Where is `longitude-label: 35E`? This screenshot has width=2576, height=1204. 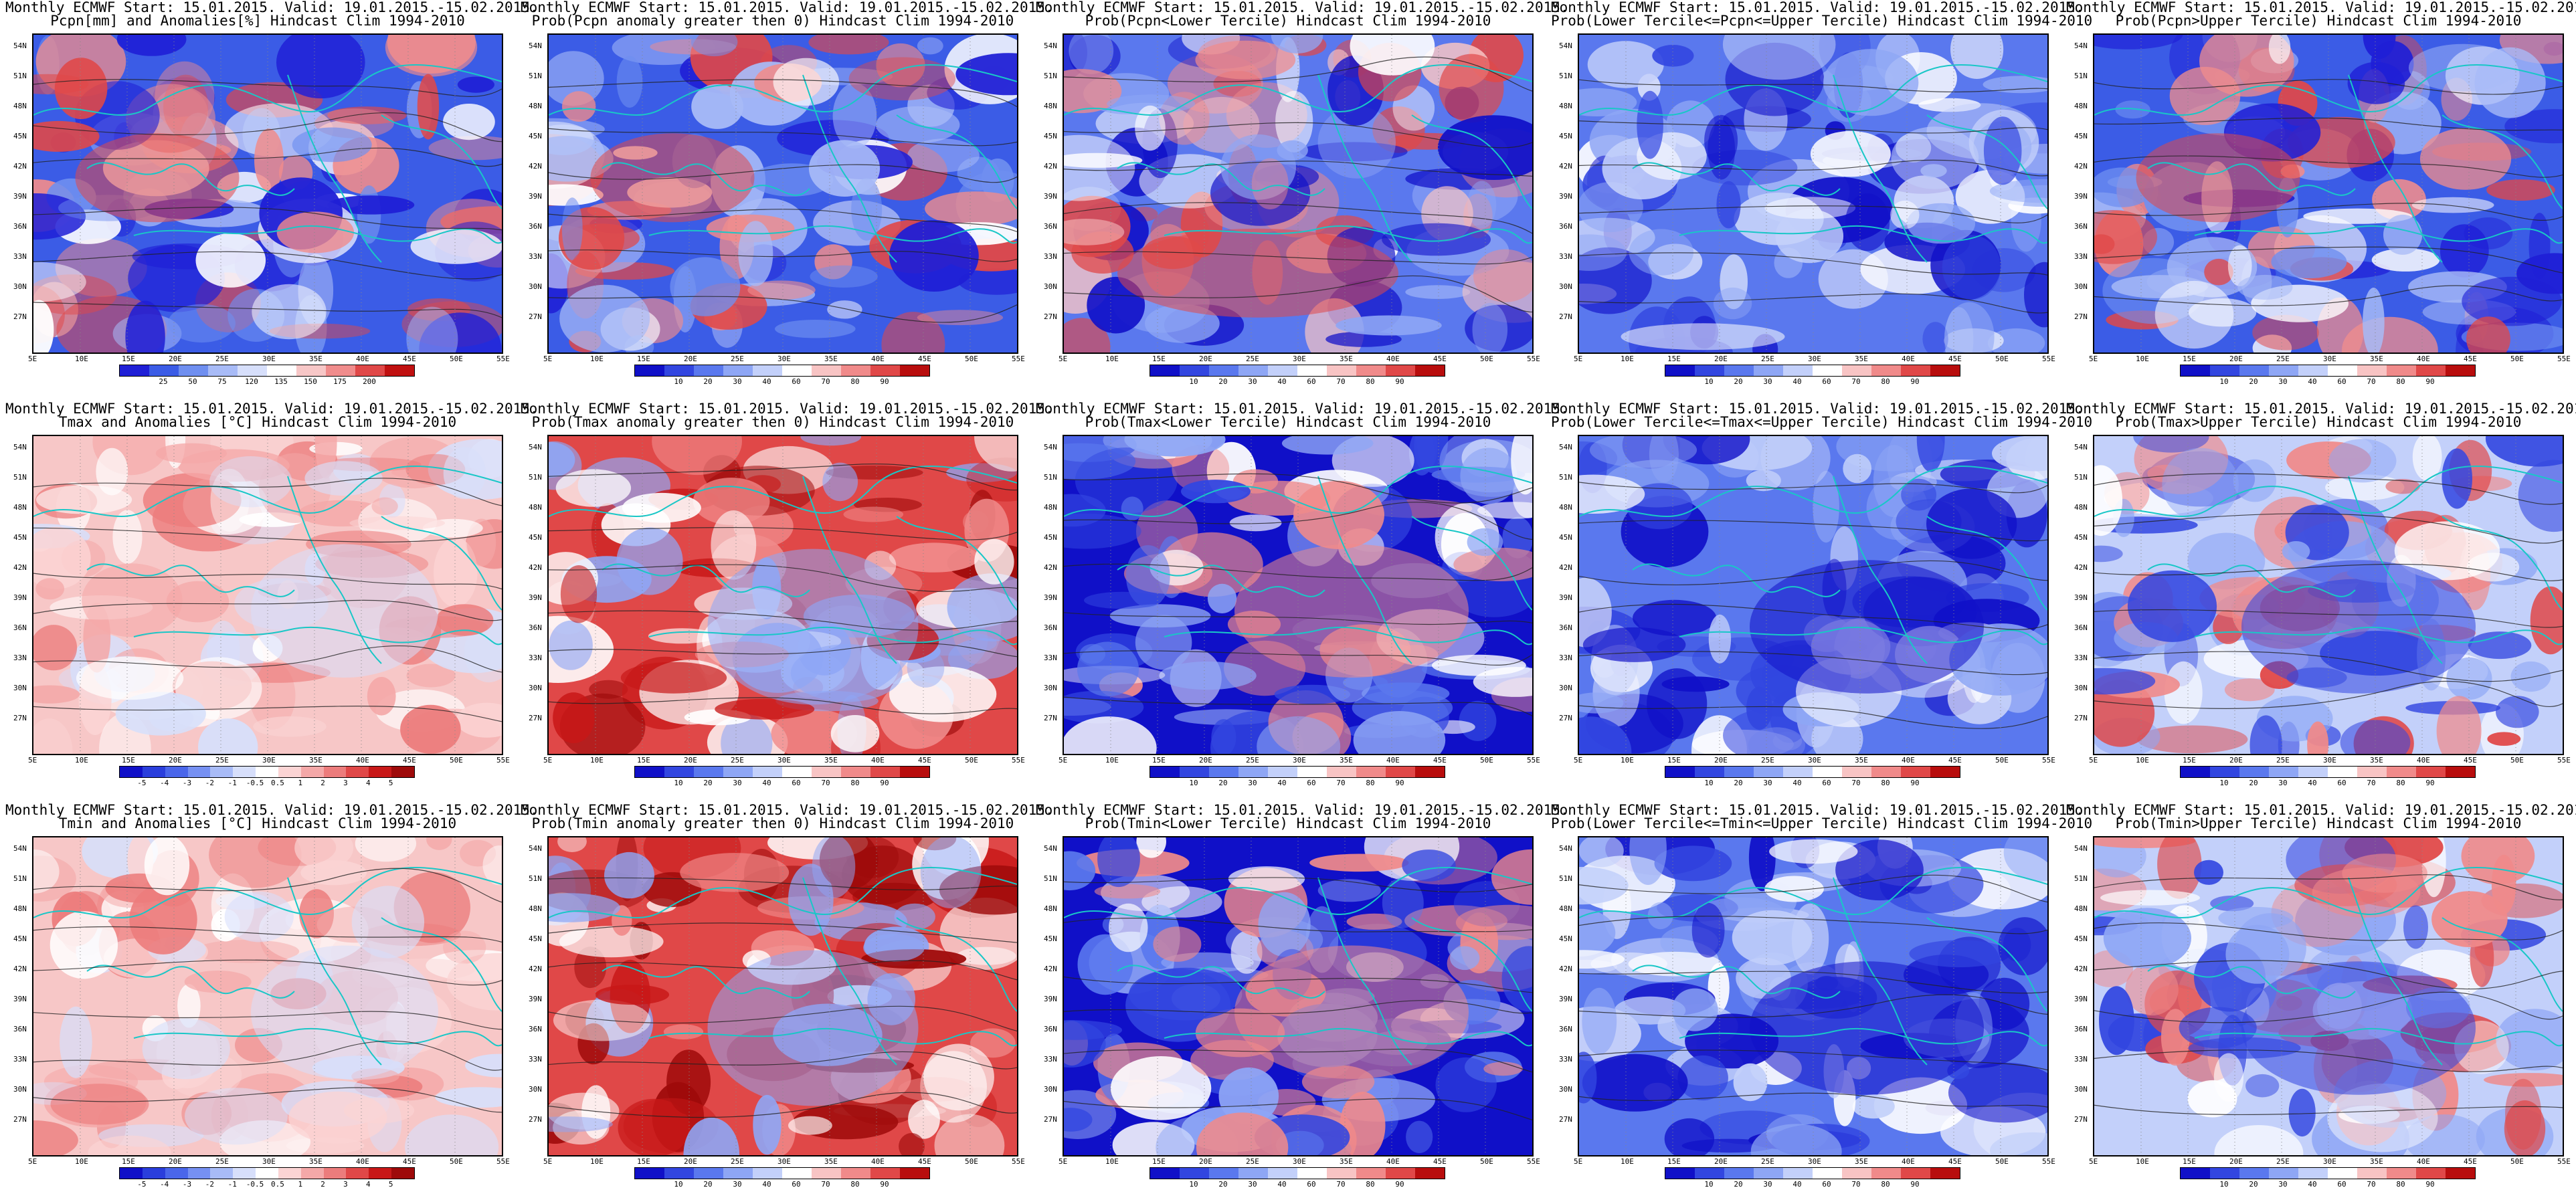
longitude-label: 35E is located at coordinates (1861, 359).